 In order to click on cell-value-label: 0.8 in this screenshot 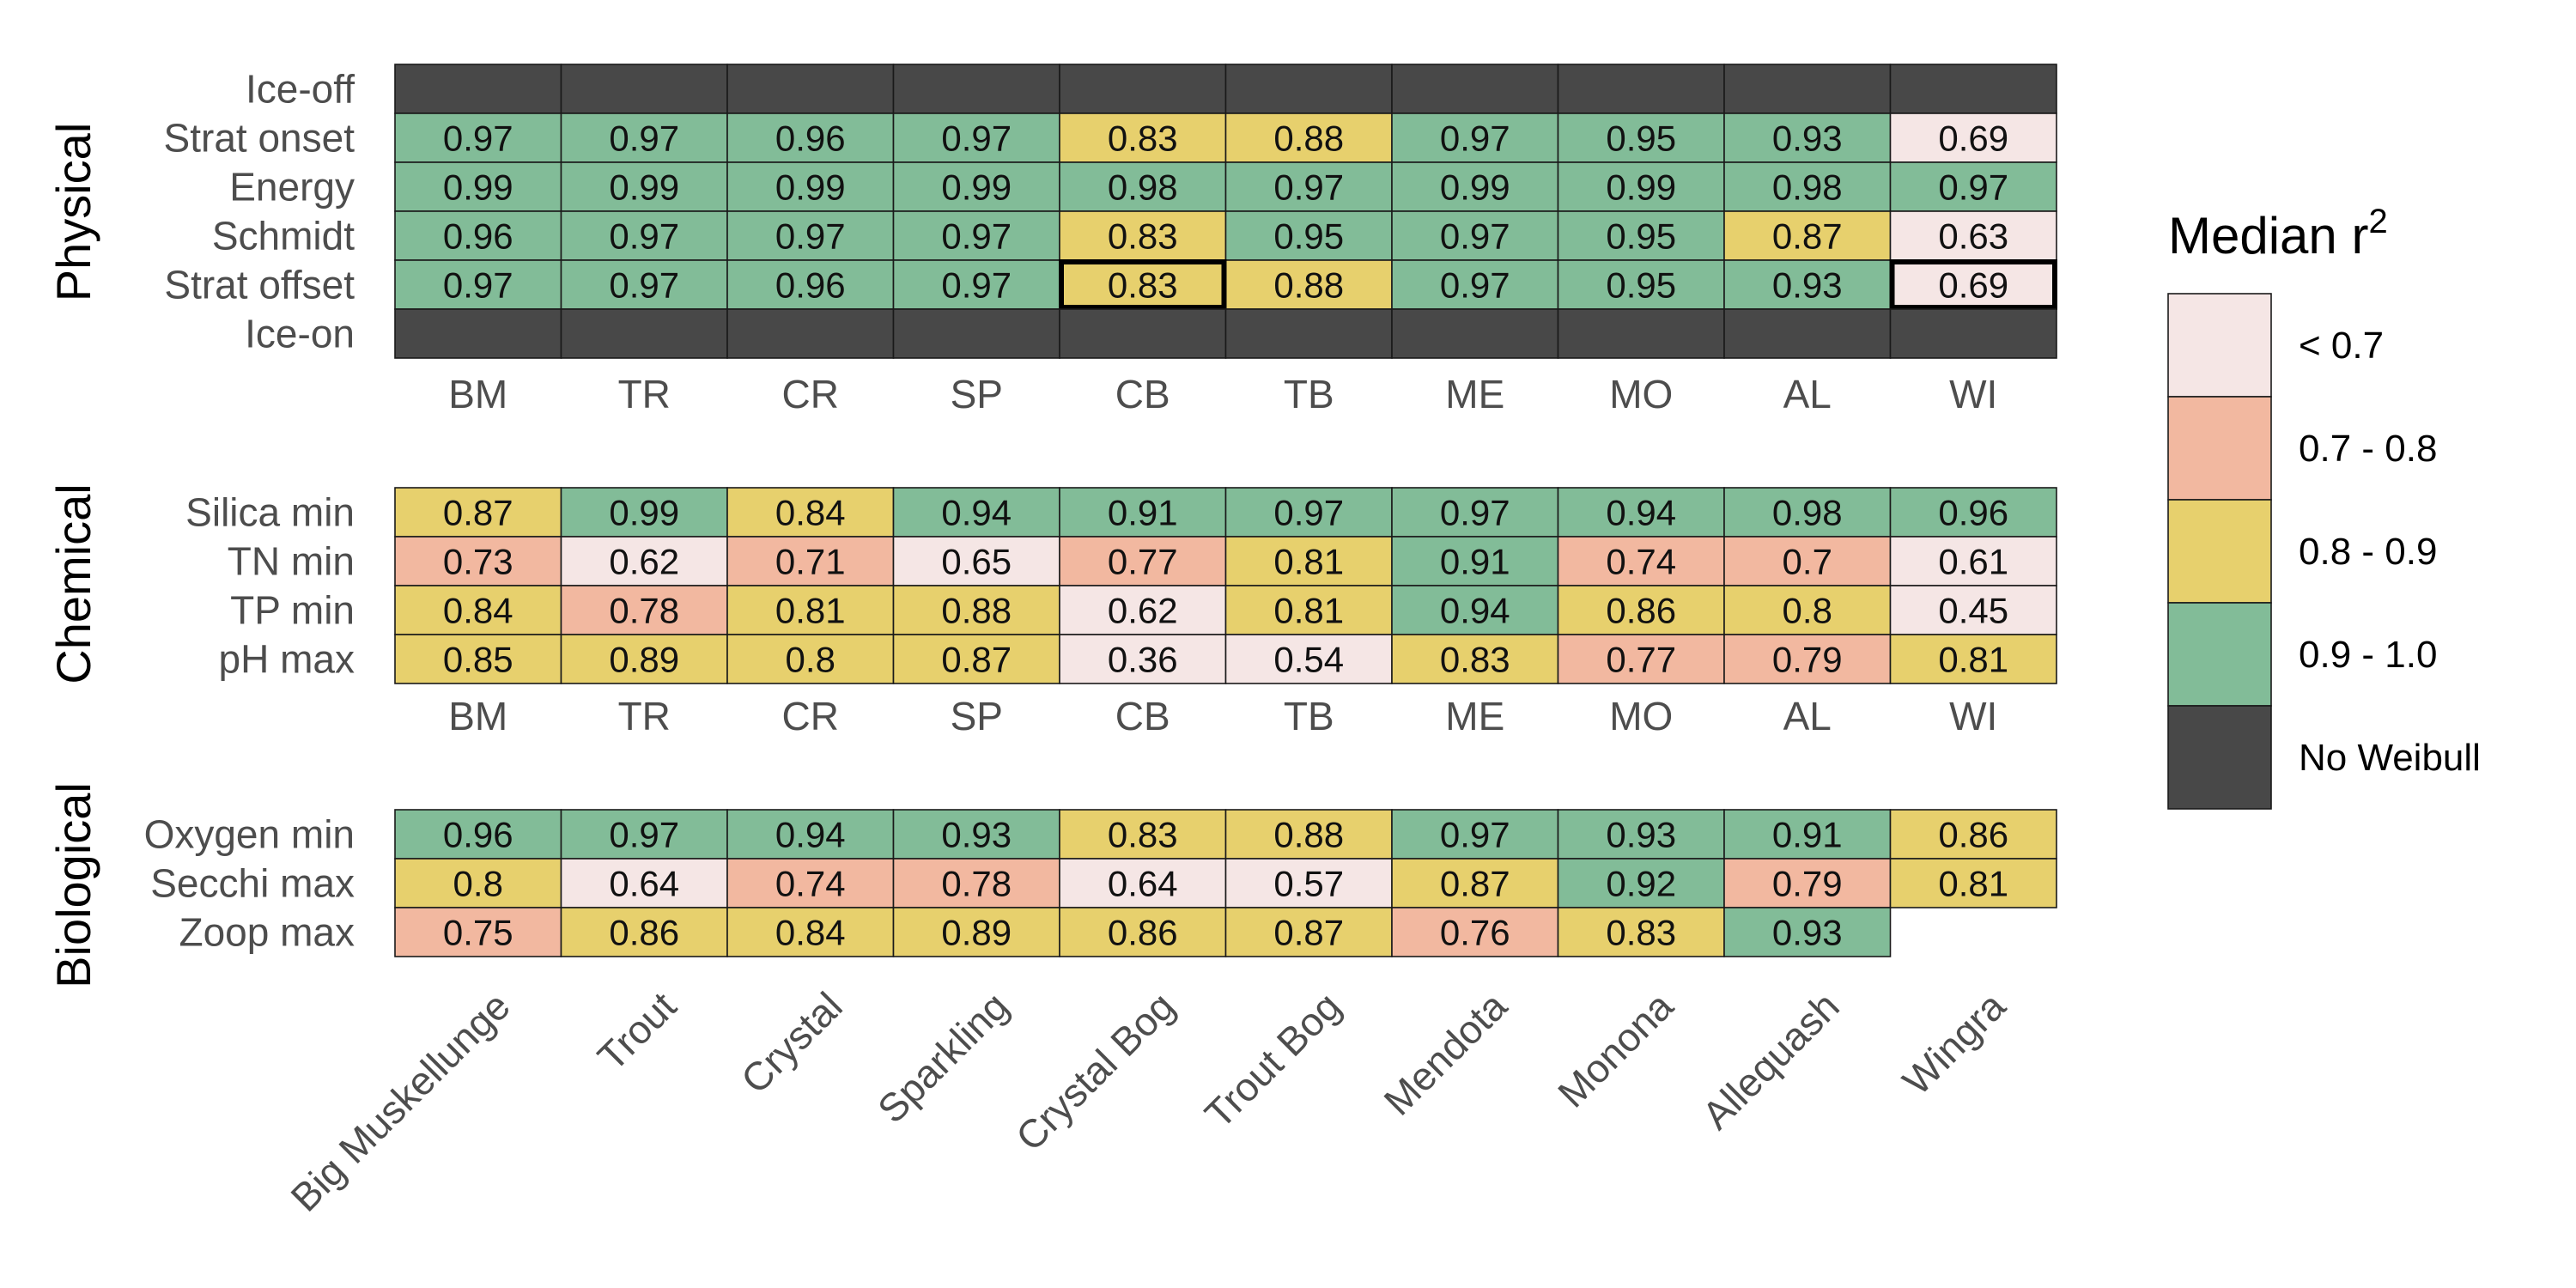, I will do `click(1807, 611)`.